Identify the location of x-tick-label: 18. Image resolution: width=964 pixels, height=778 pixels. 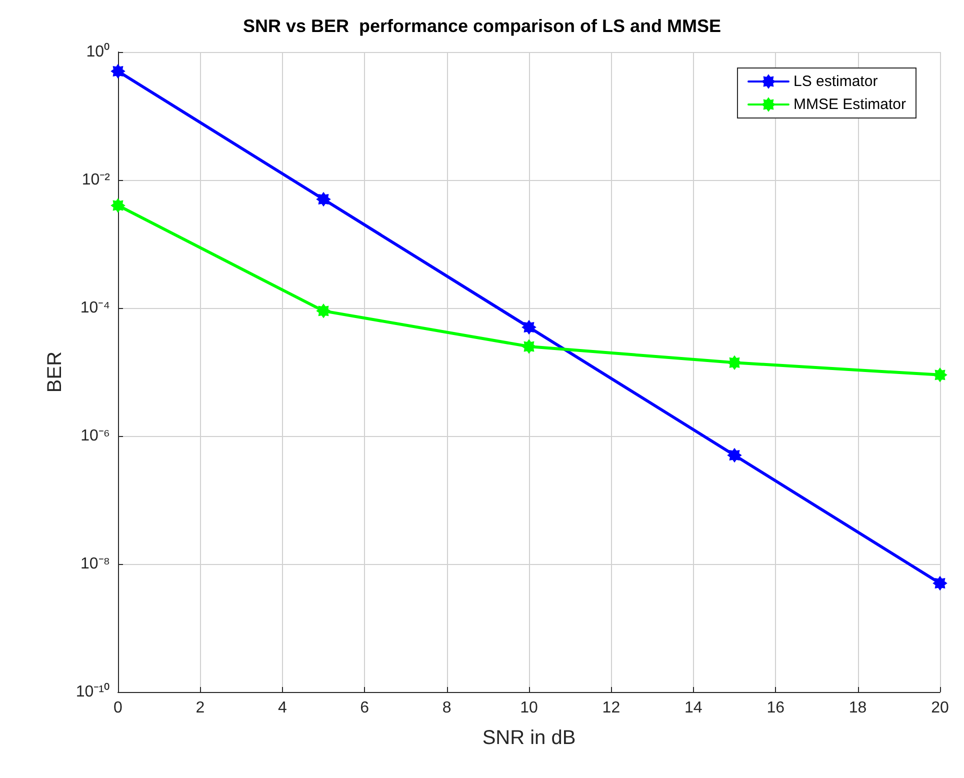
(857, 708).